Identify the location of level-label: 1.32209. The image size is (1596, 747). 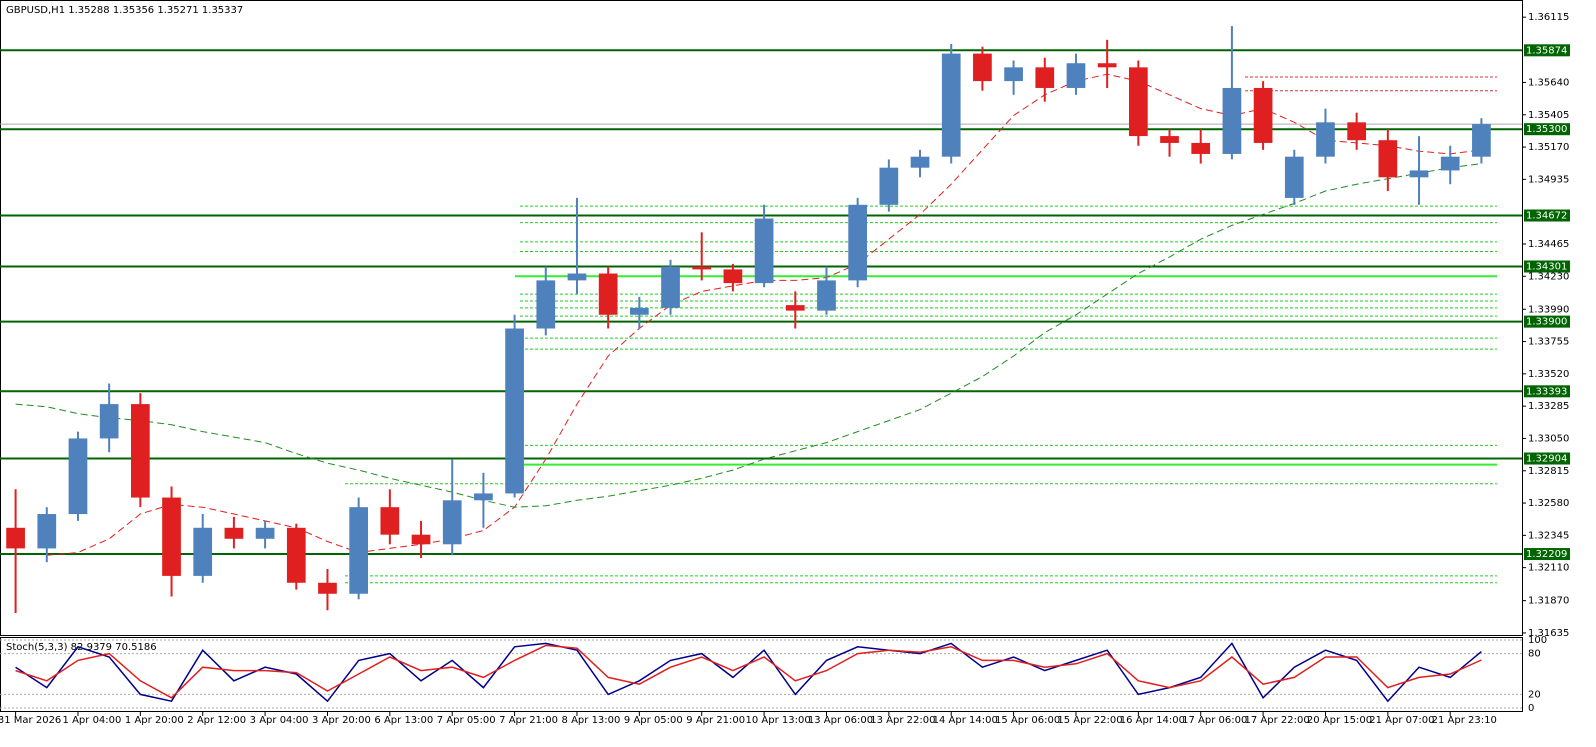
(1546, 554).